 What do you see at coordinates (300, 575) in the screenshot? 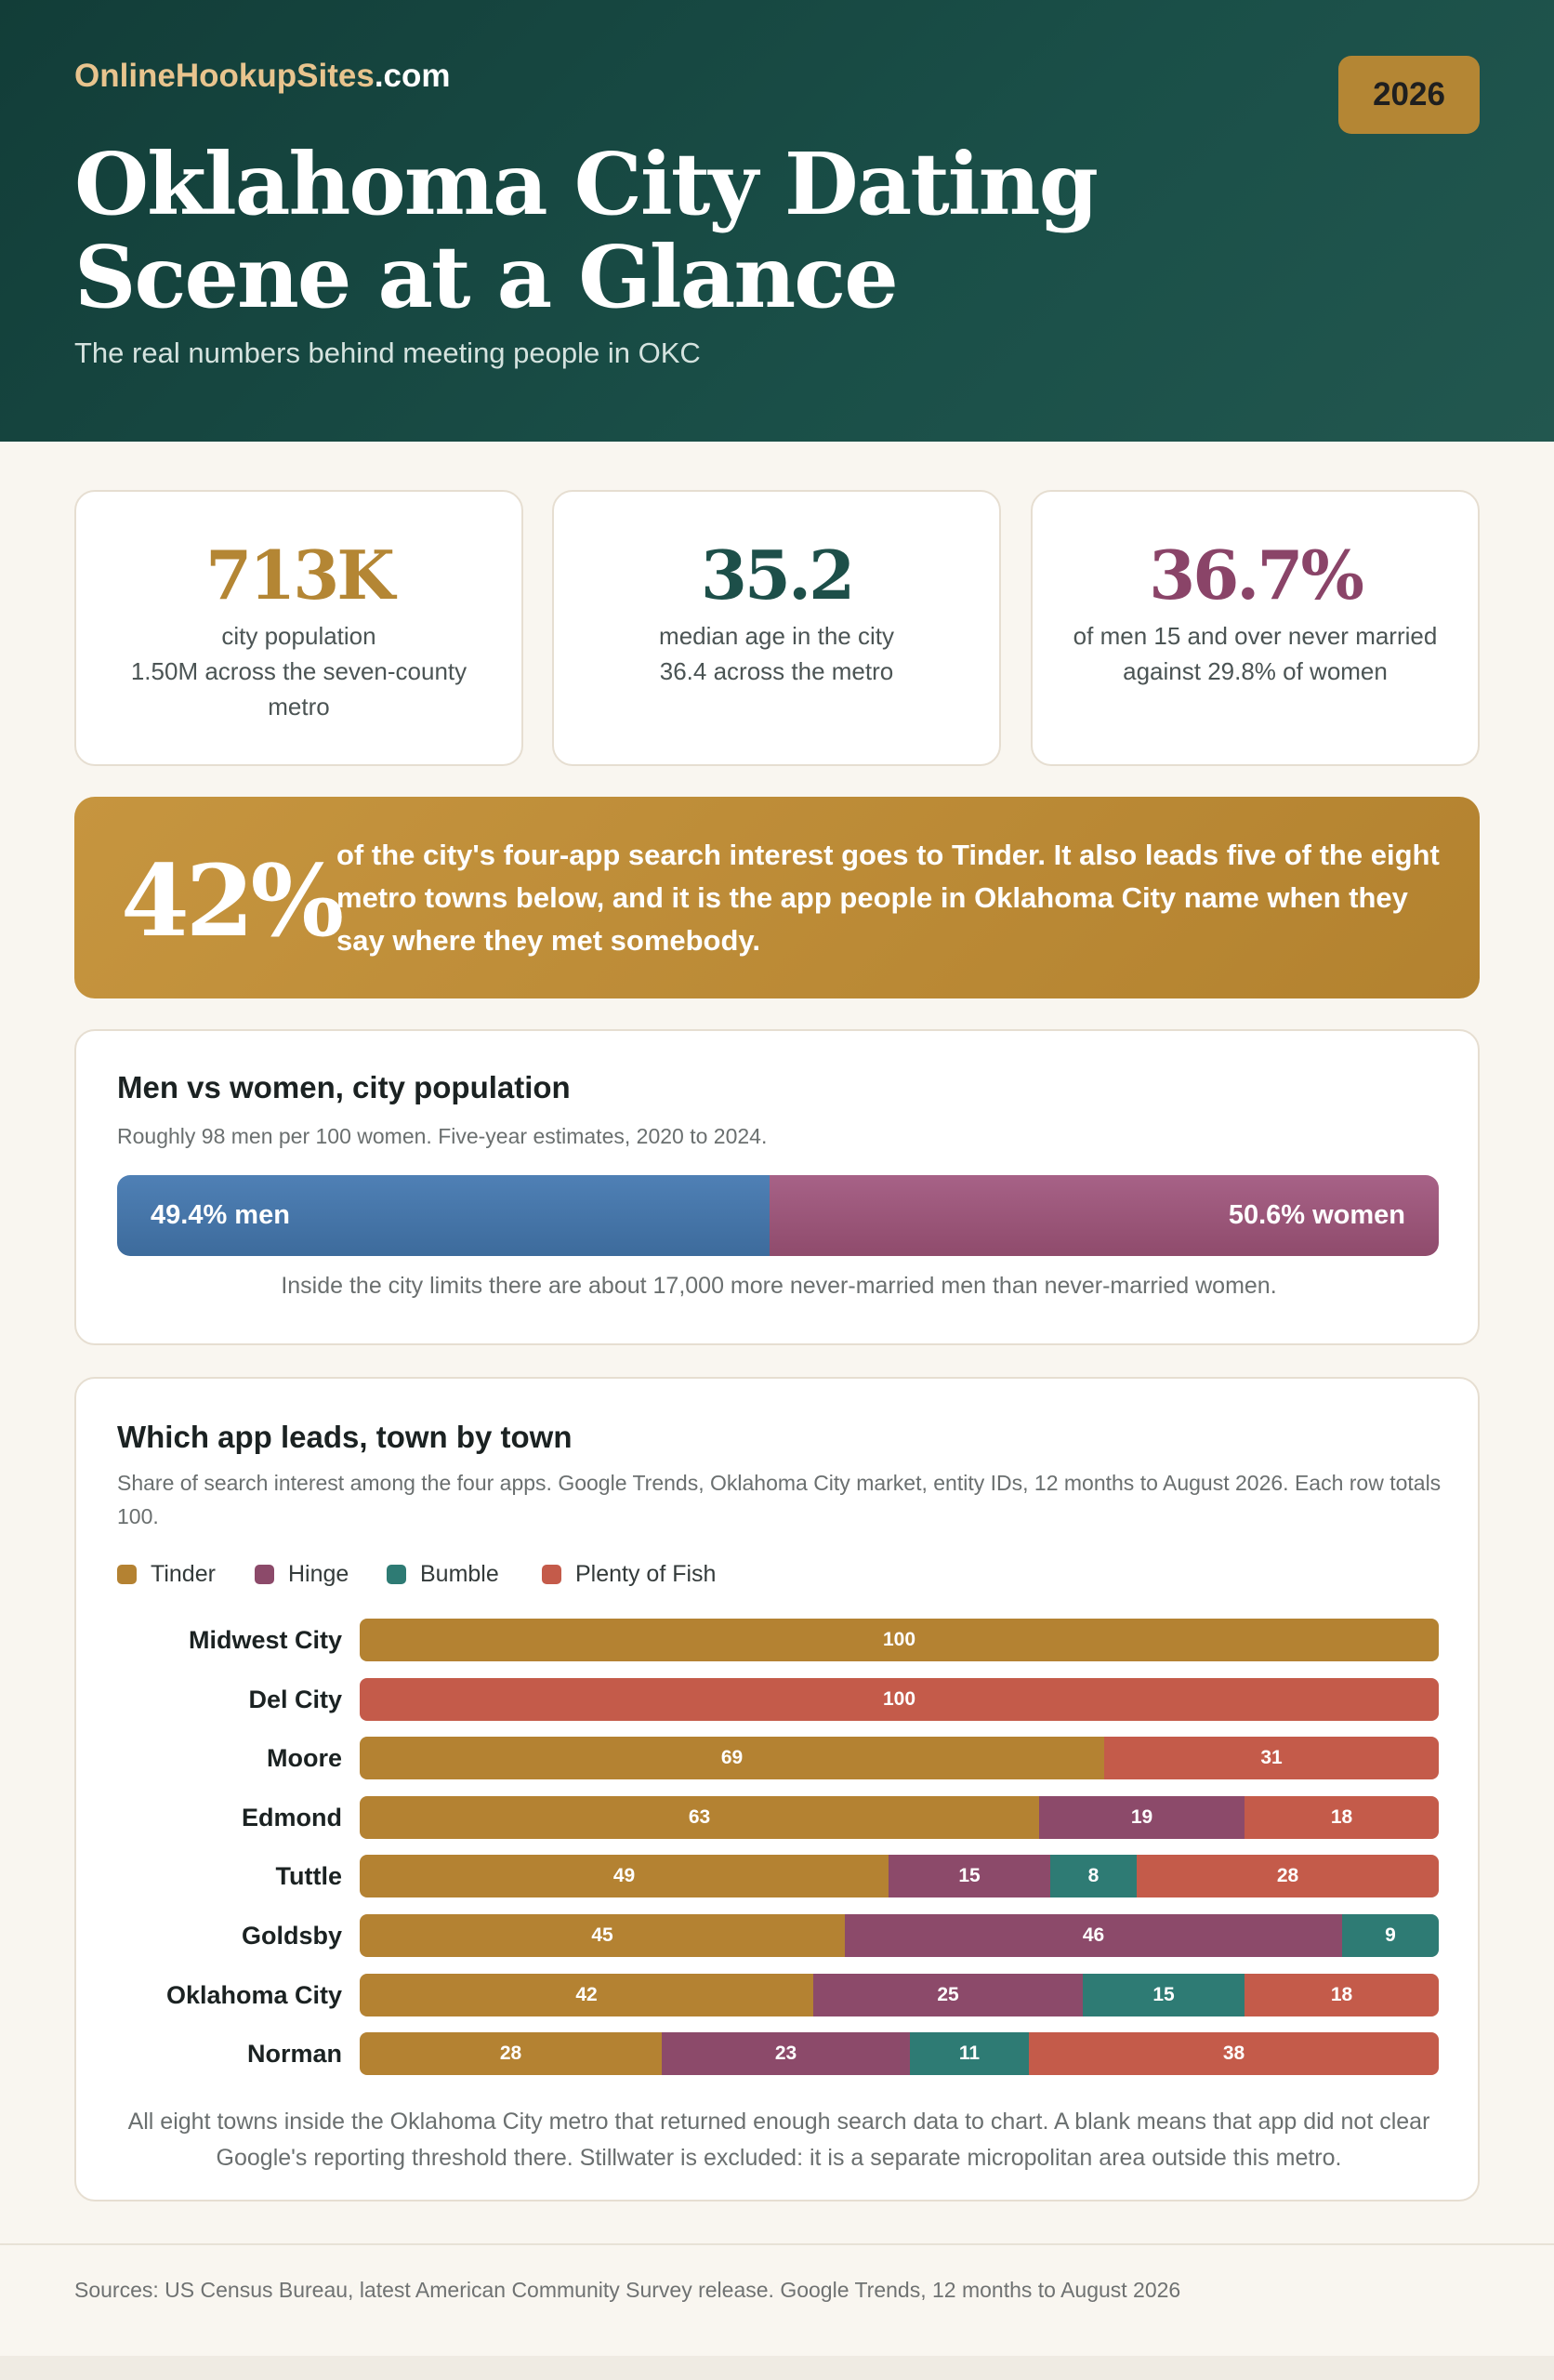
I see `stat-value: 713K` at bounding box center [300, 575].